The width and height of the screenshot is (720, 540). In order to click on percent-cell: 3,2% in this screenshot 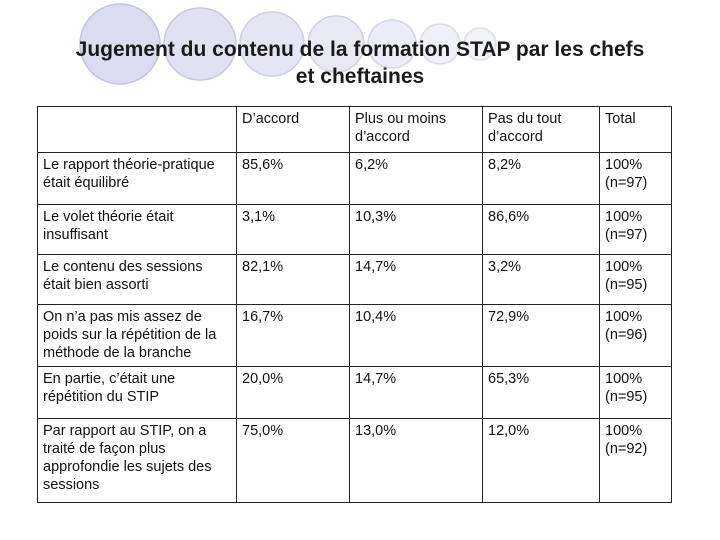, I will do `click(541, 279)`.